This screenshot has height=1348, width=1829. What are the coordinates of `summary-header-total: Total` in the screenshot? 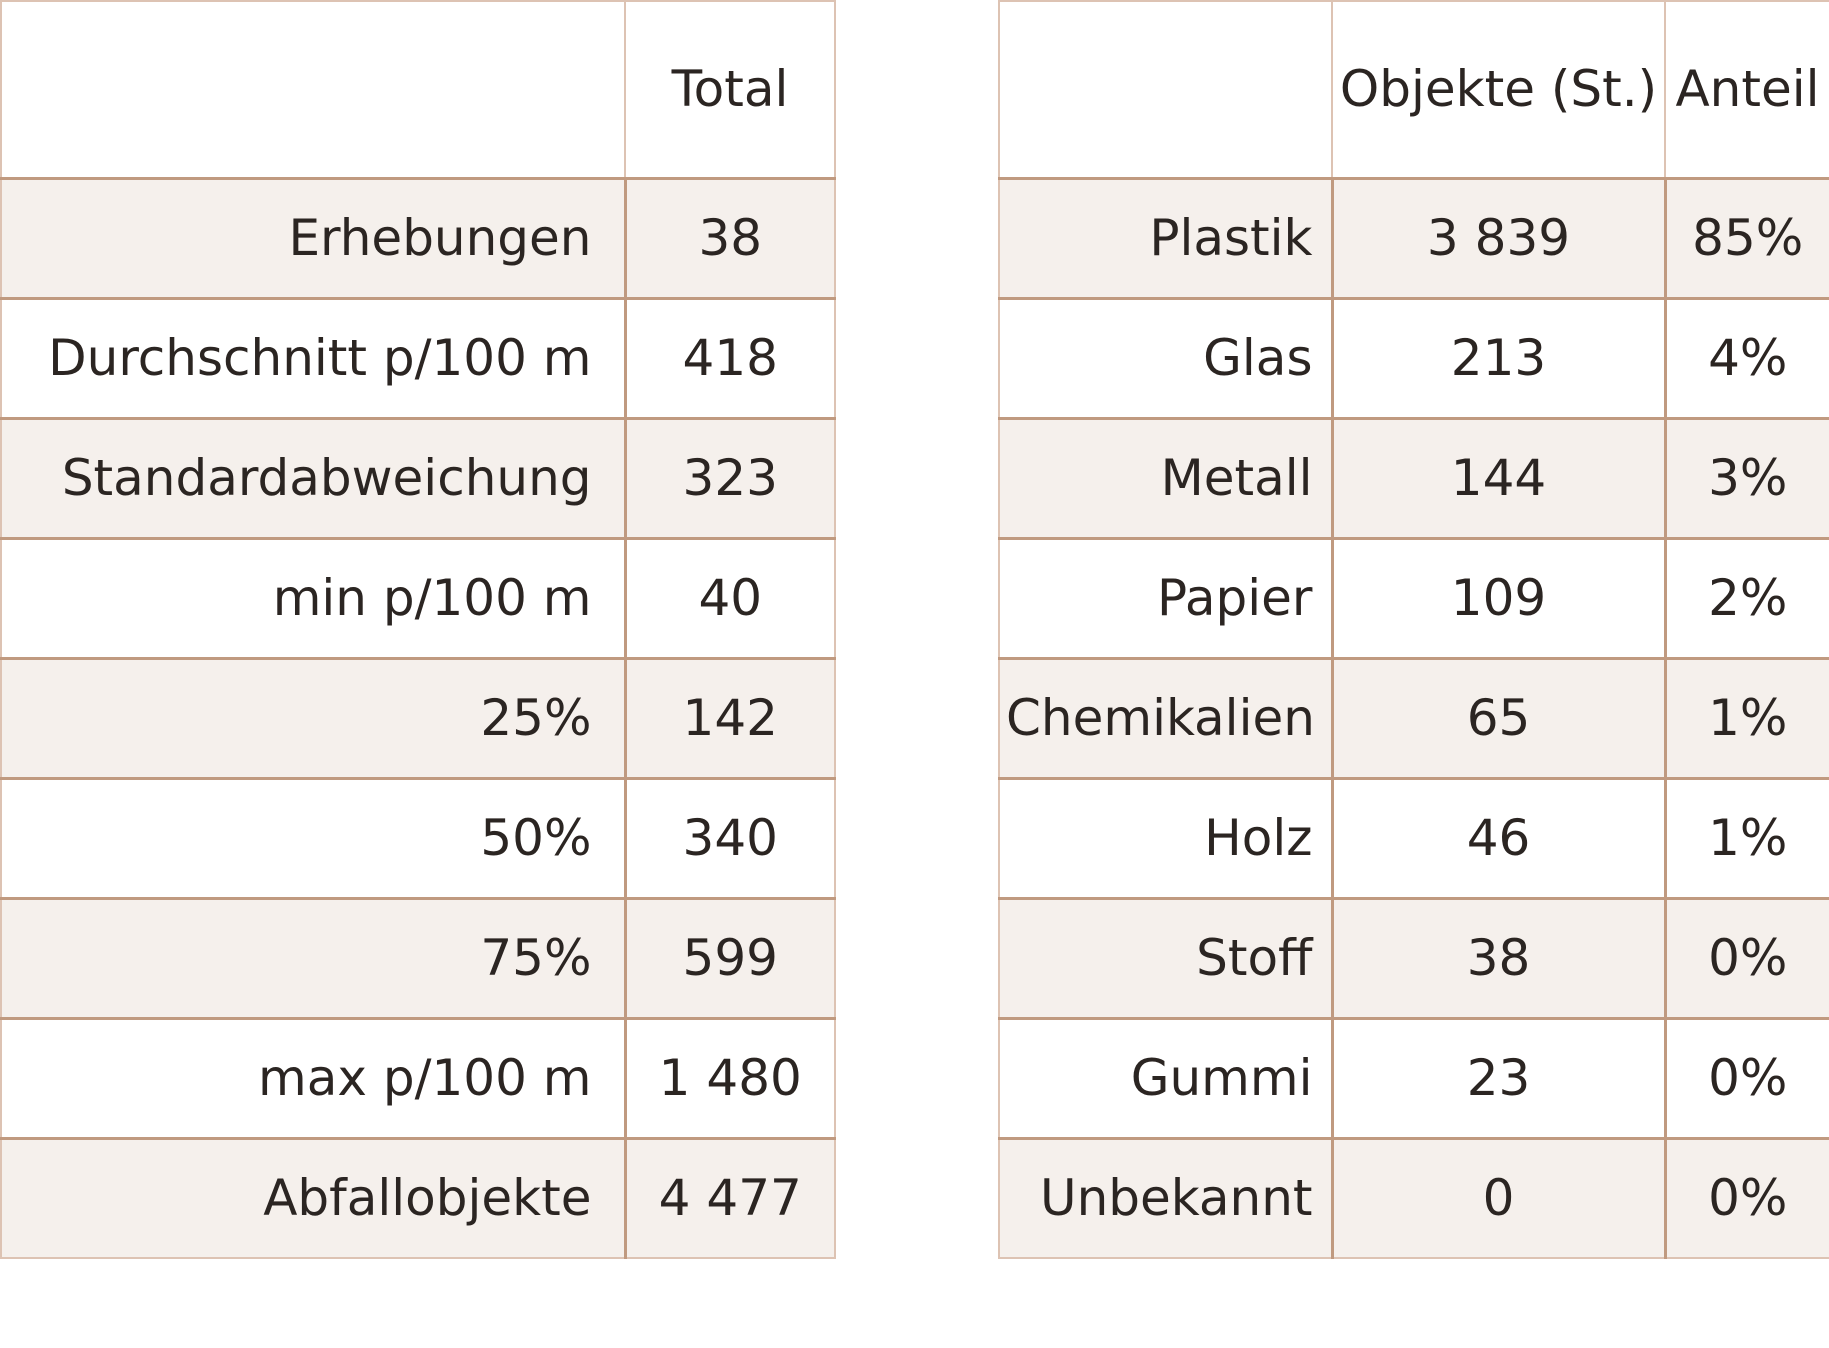 It's located at (730, 89).